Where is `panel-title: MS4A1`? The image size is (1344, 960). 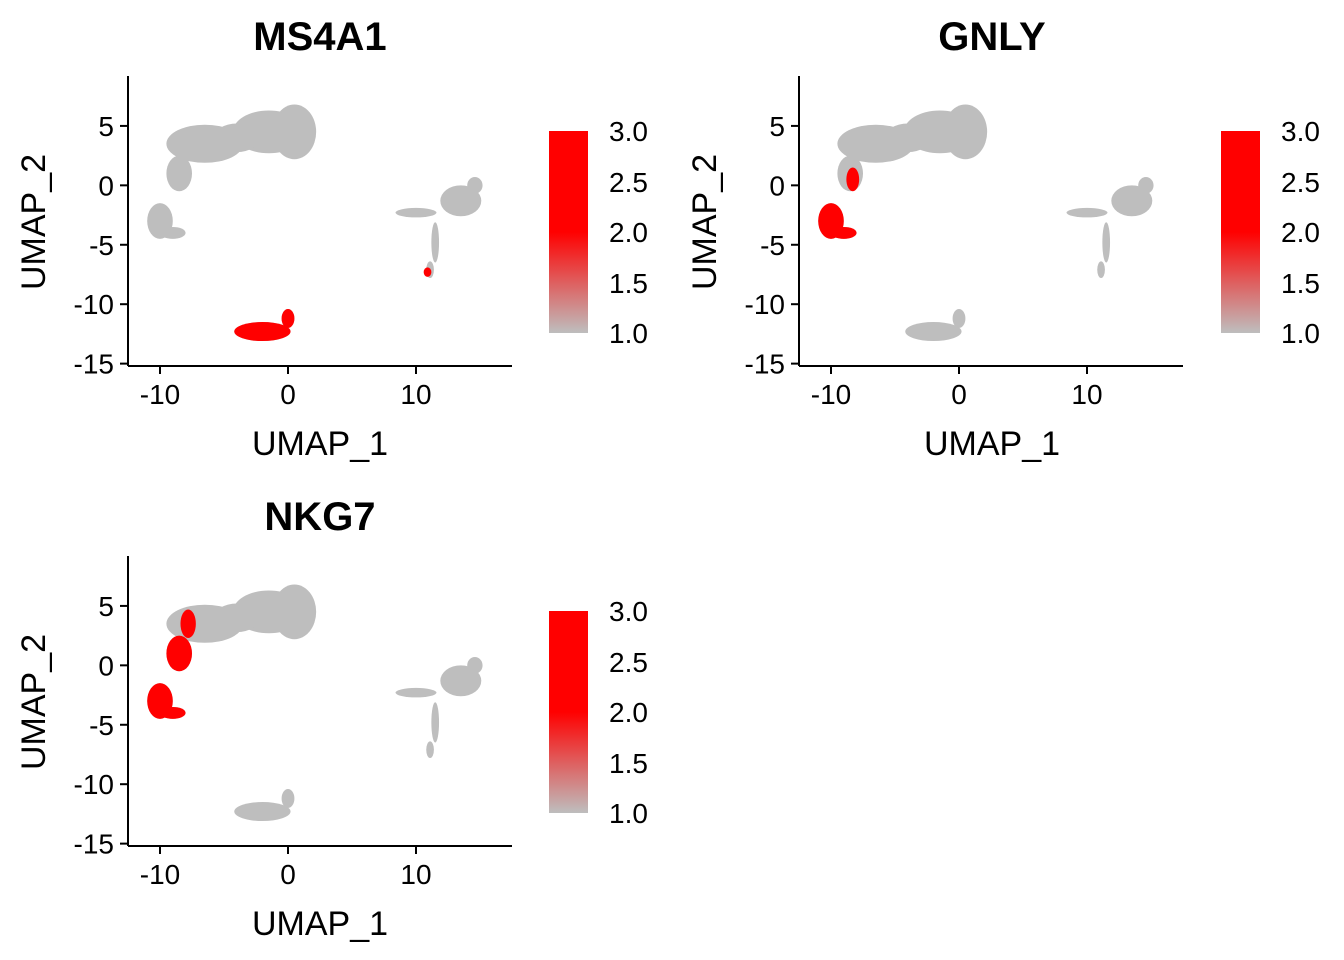
panel-title: MS4A1 is located at coordinates (319, 37).